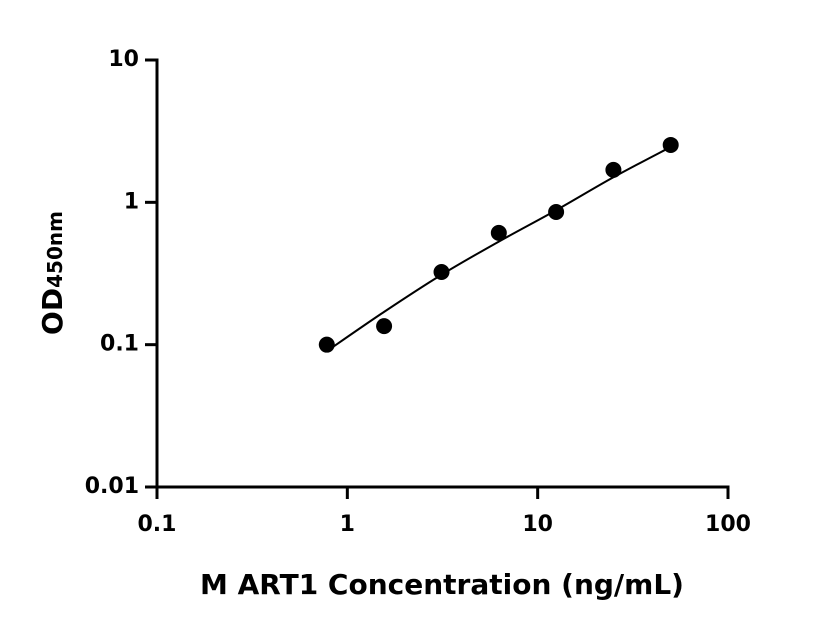  What do you see at coordinates (347, 524) in the screenshot?
I see `x-tick-label: 1` at bounding box center [347, 524].